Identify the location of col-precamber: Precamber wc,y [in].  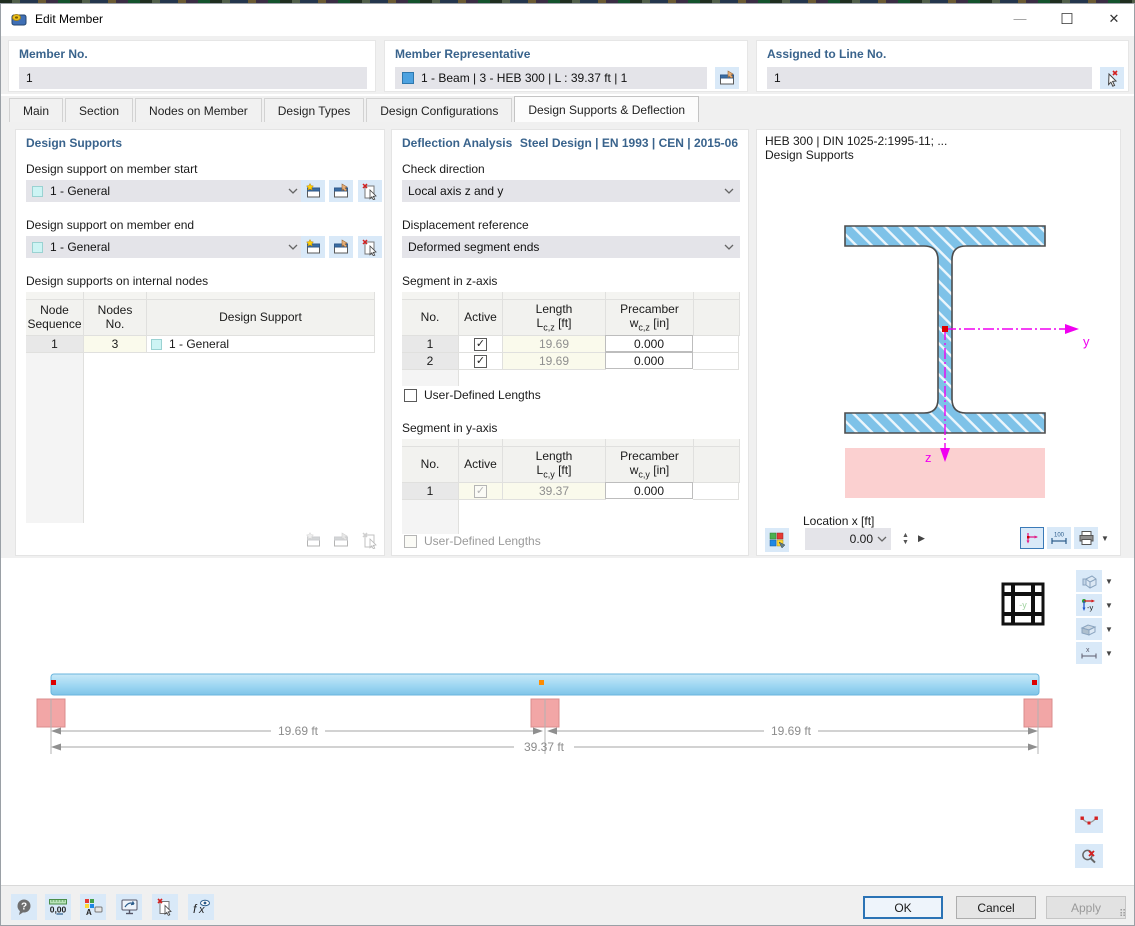
(650, 465).